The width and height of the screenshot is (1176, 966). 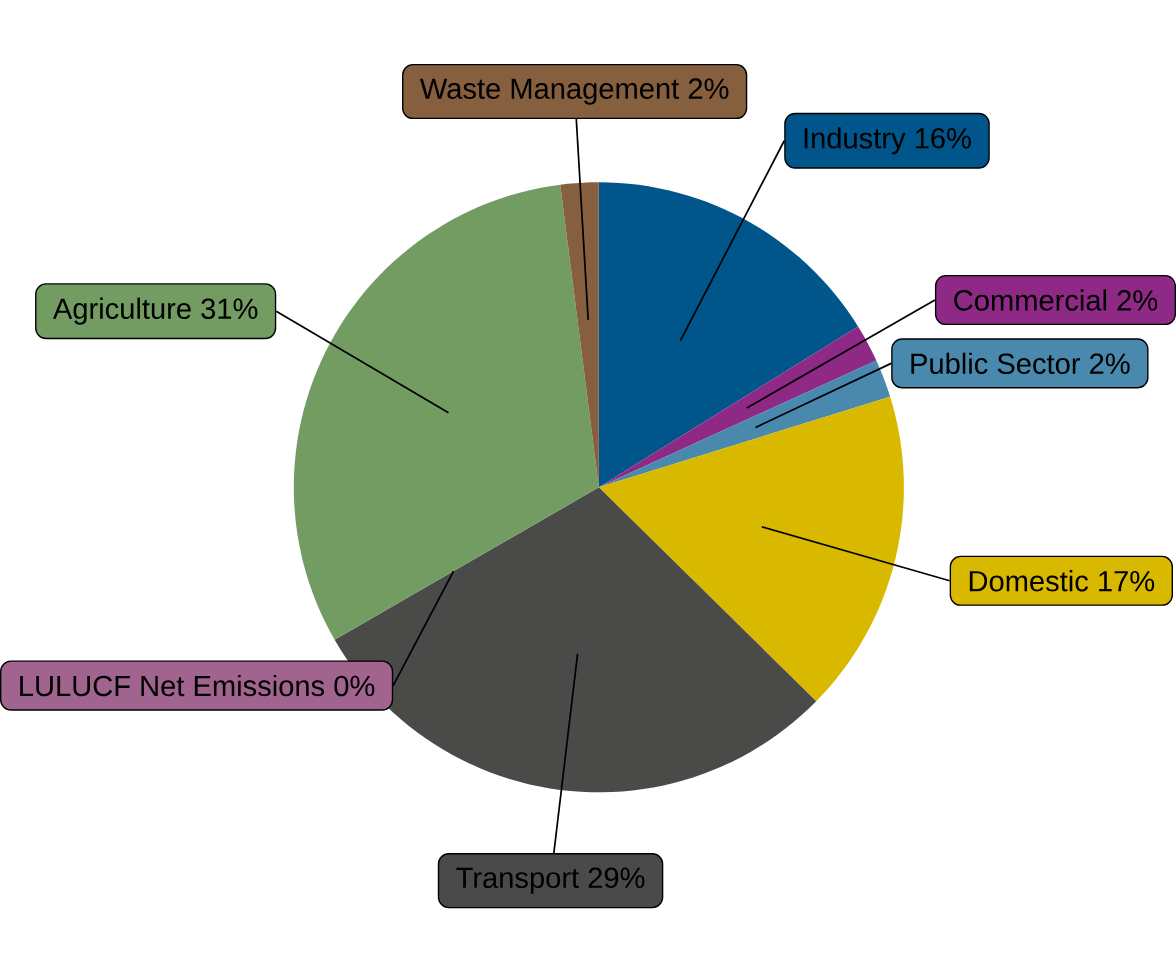 I want to click on data-label: 17%, so click(x=1127, y=581).